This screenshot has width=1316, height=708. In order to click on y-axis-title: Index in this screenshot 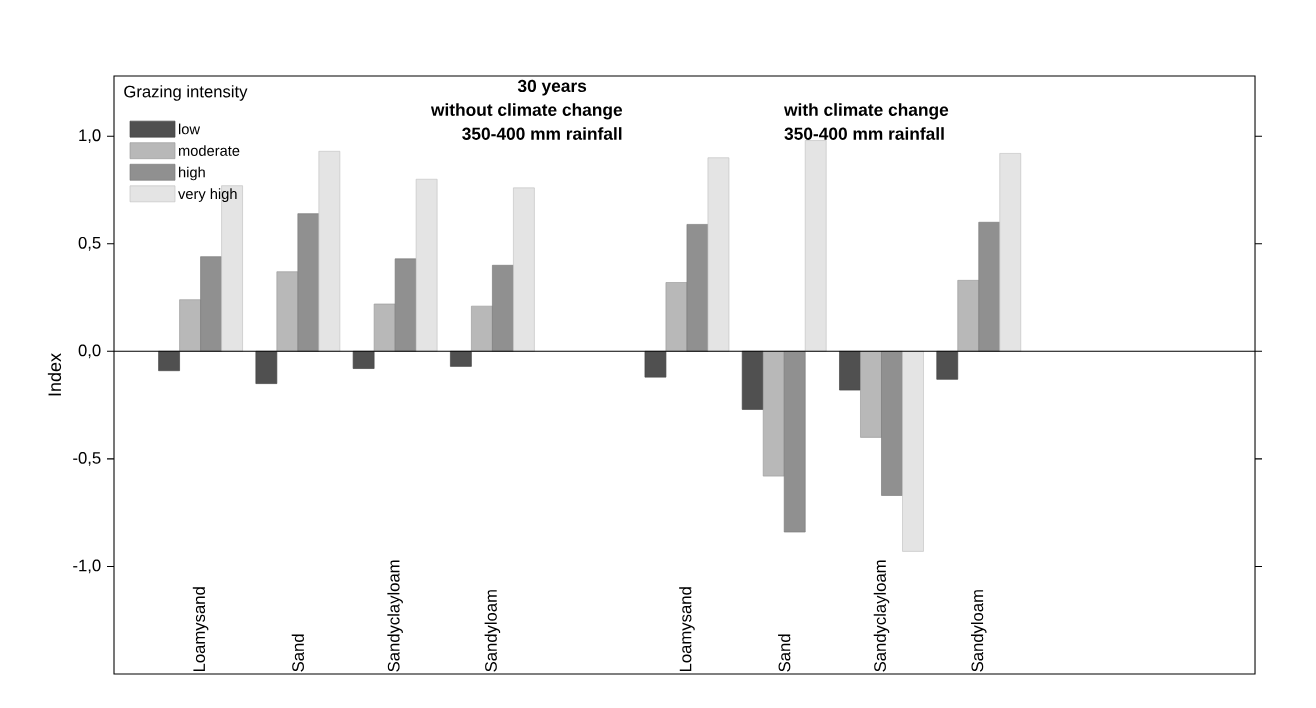, I will do `click(54, 374)`.